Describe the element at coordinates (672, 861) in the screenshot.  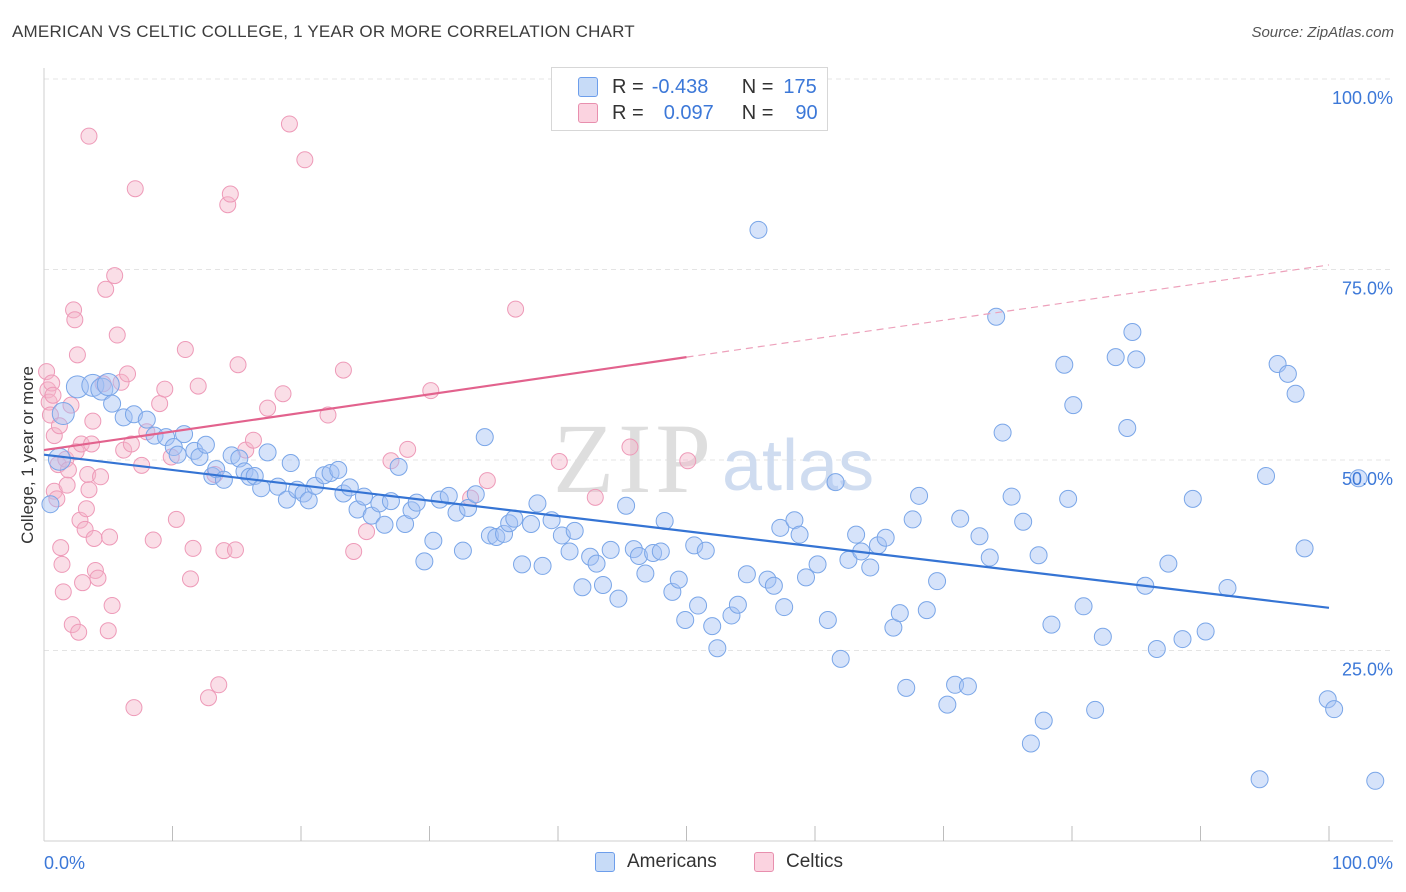
I see `series-label-americans: Americans` at that location.